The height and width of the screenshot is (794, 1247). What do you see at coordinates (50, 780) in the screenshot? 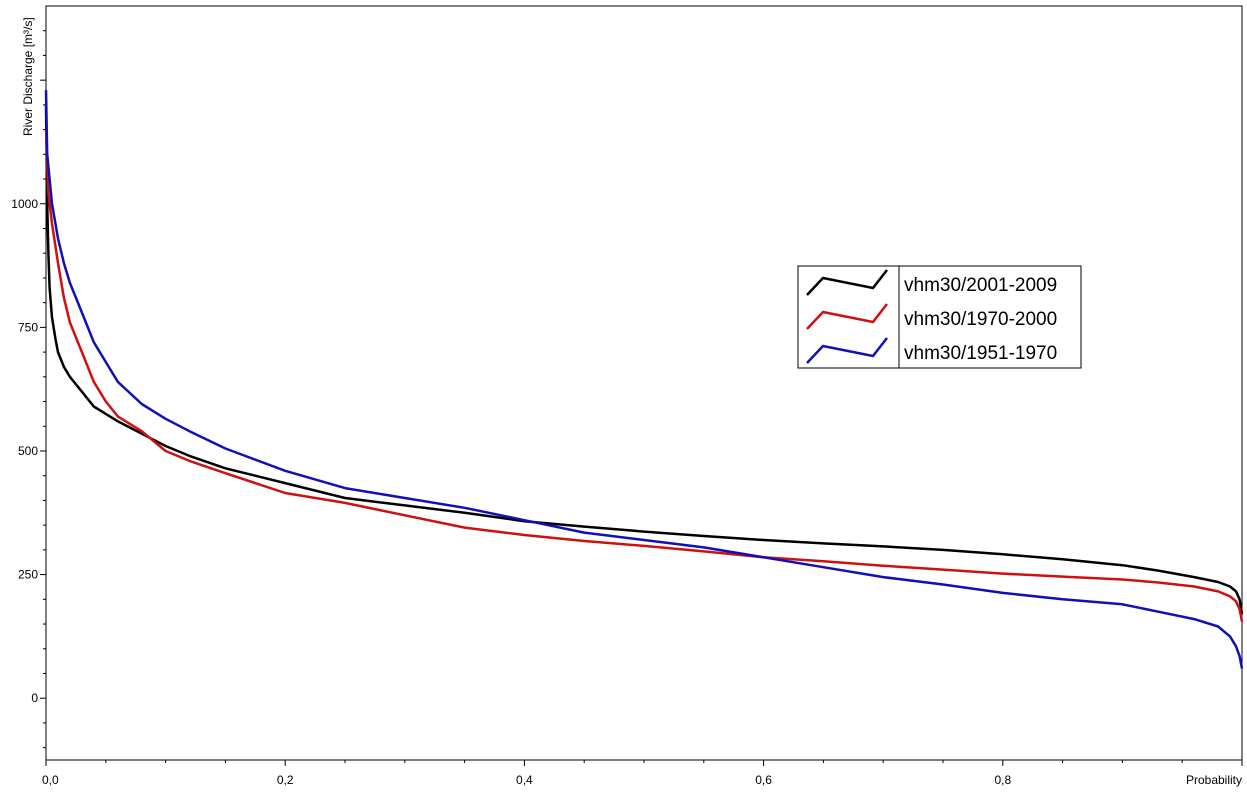
I see `x-tick-label: 0,0` at bounding box center [50, 780].